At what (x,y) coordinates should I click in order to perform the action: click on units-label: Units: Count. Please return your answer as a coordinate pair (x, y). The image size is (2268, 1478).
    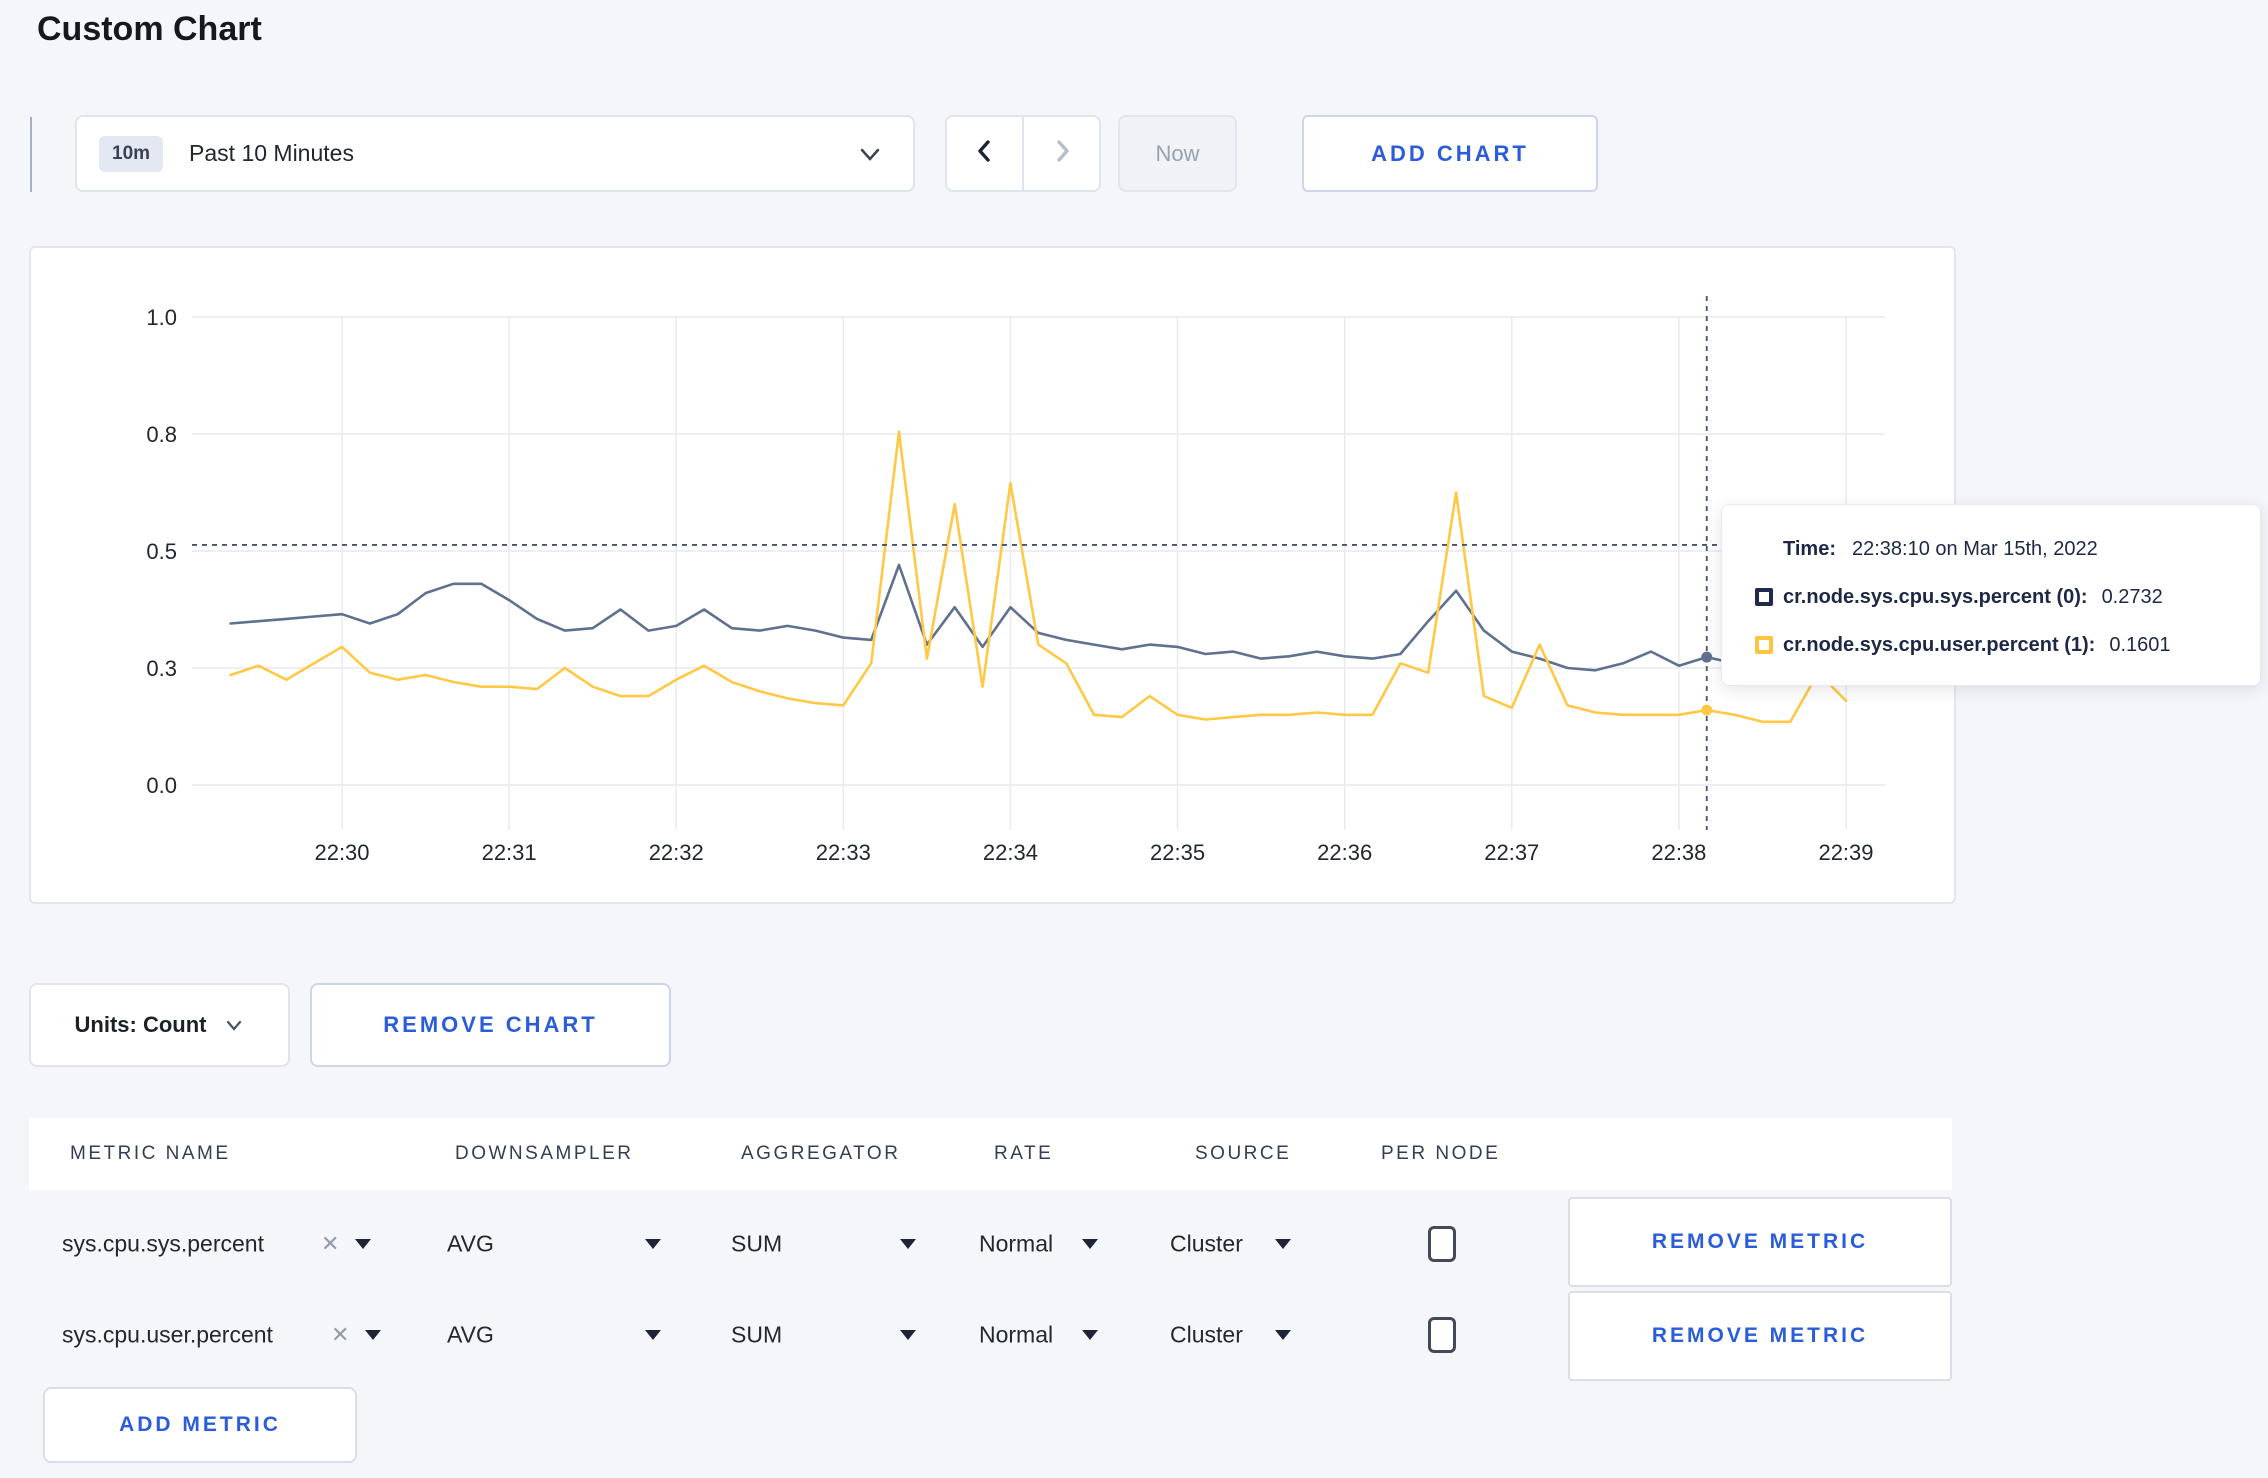
    Looking at the image, I should click on (140, 1024).